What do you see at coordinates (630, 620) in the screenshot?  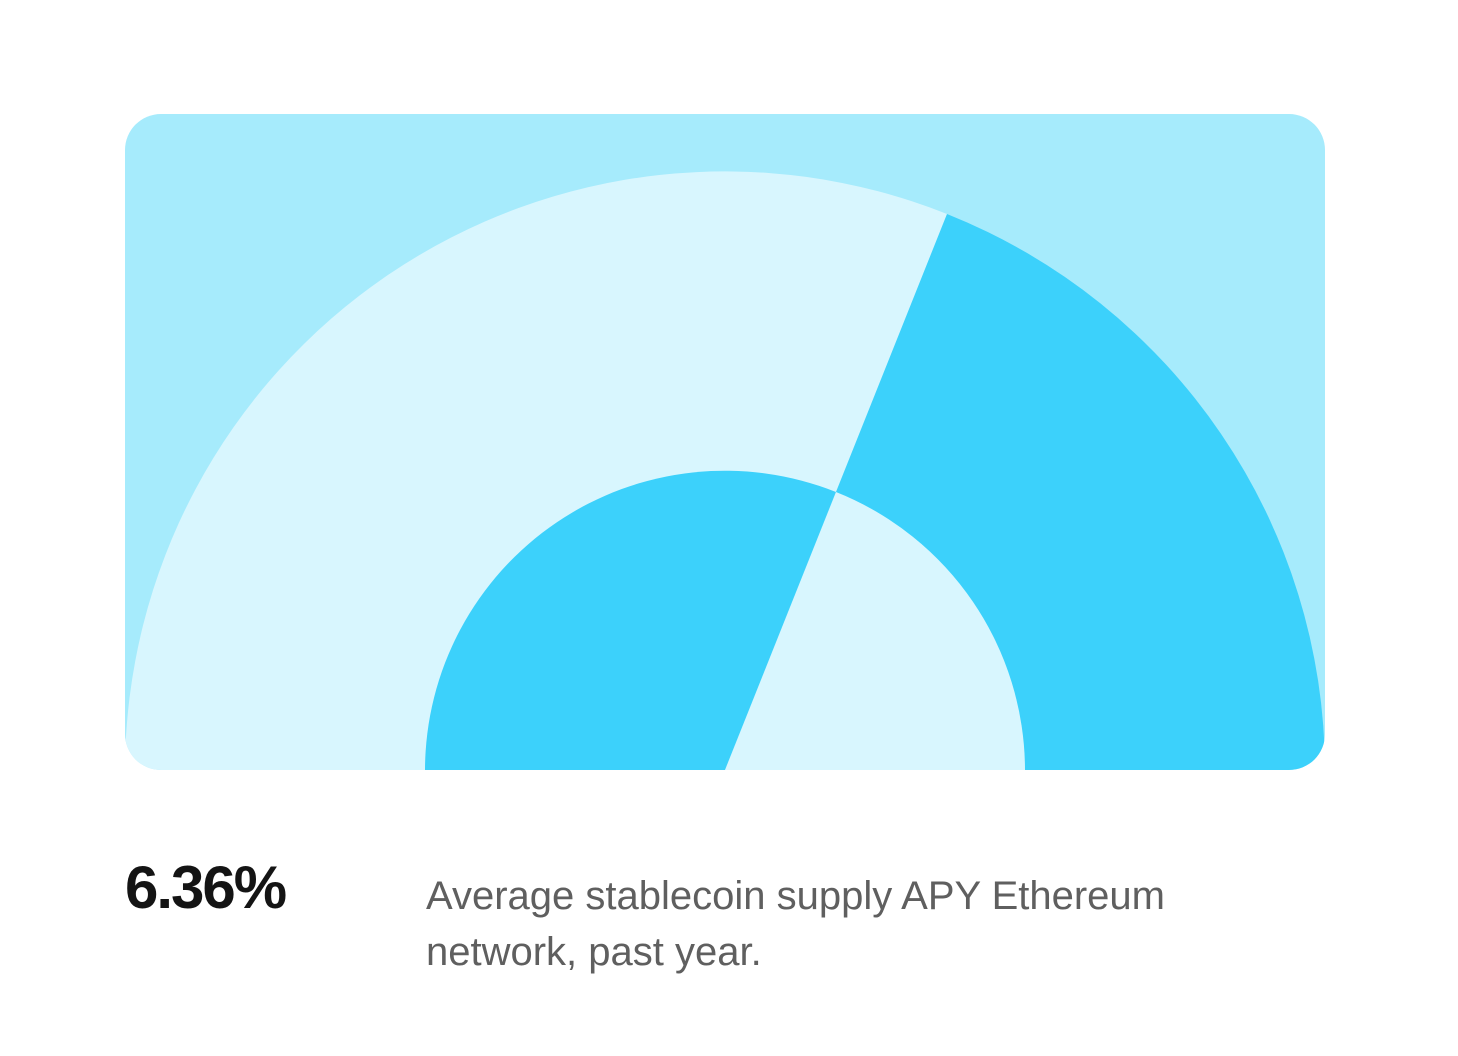 I see `inner-arc-accent-segment` at bounding box center [630, 620].